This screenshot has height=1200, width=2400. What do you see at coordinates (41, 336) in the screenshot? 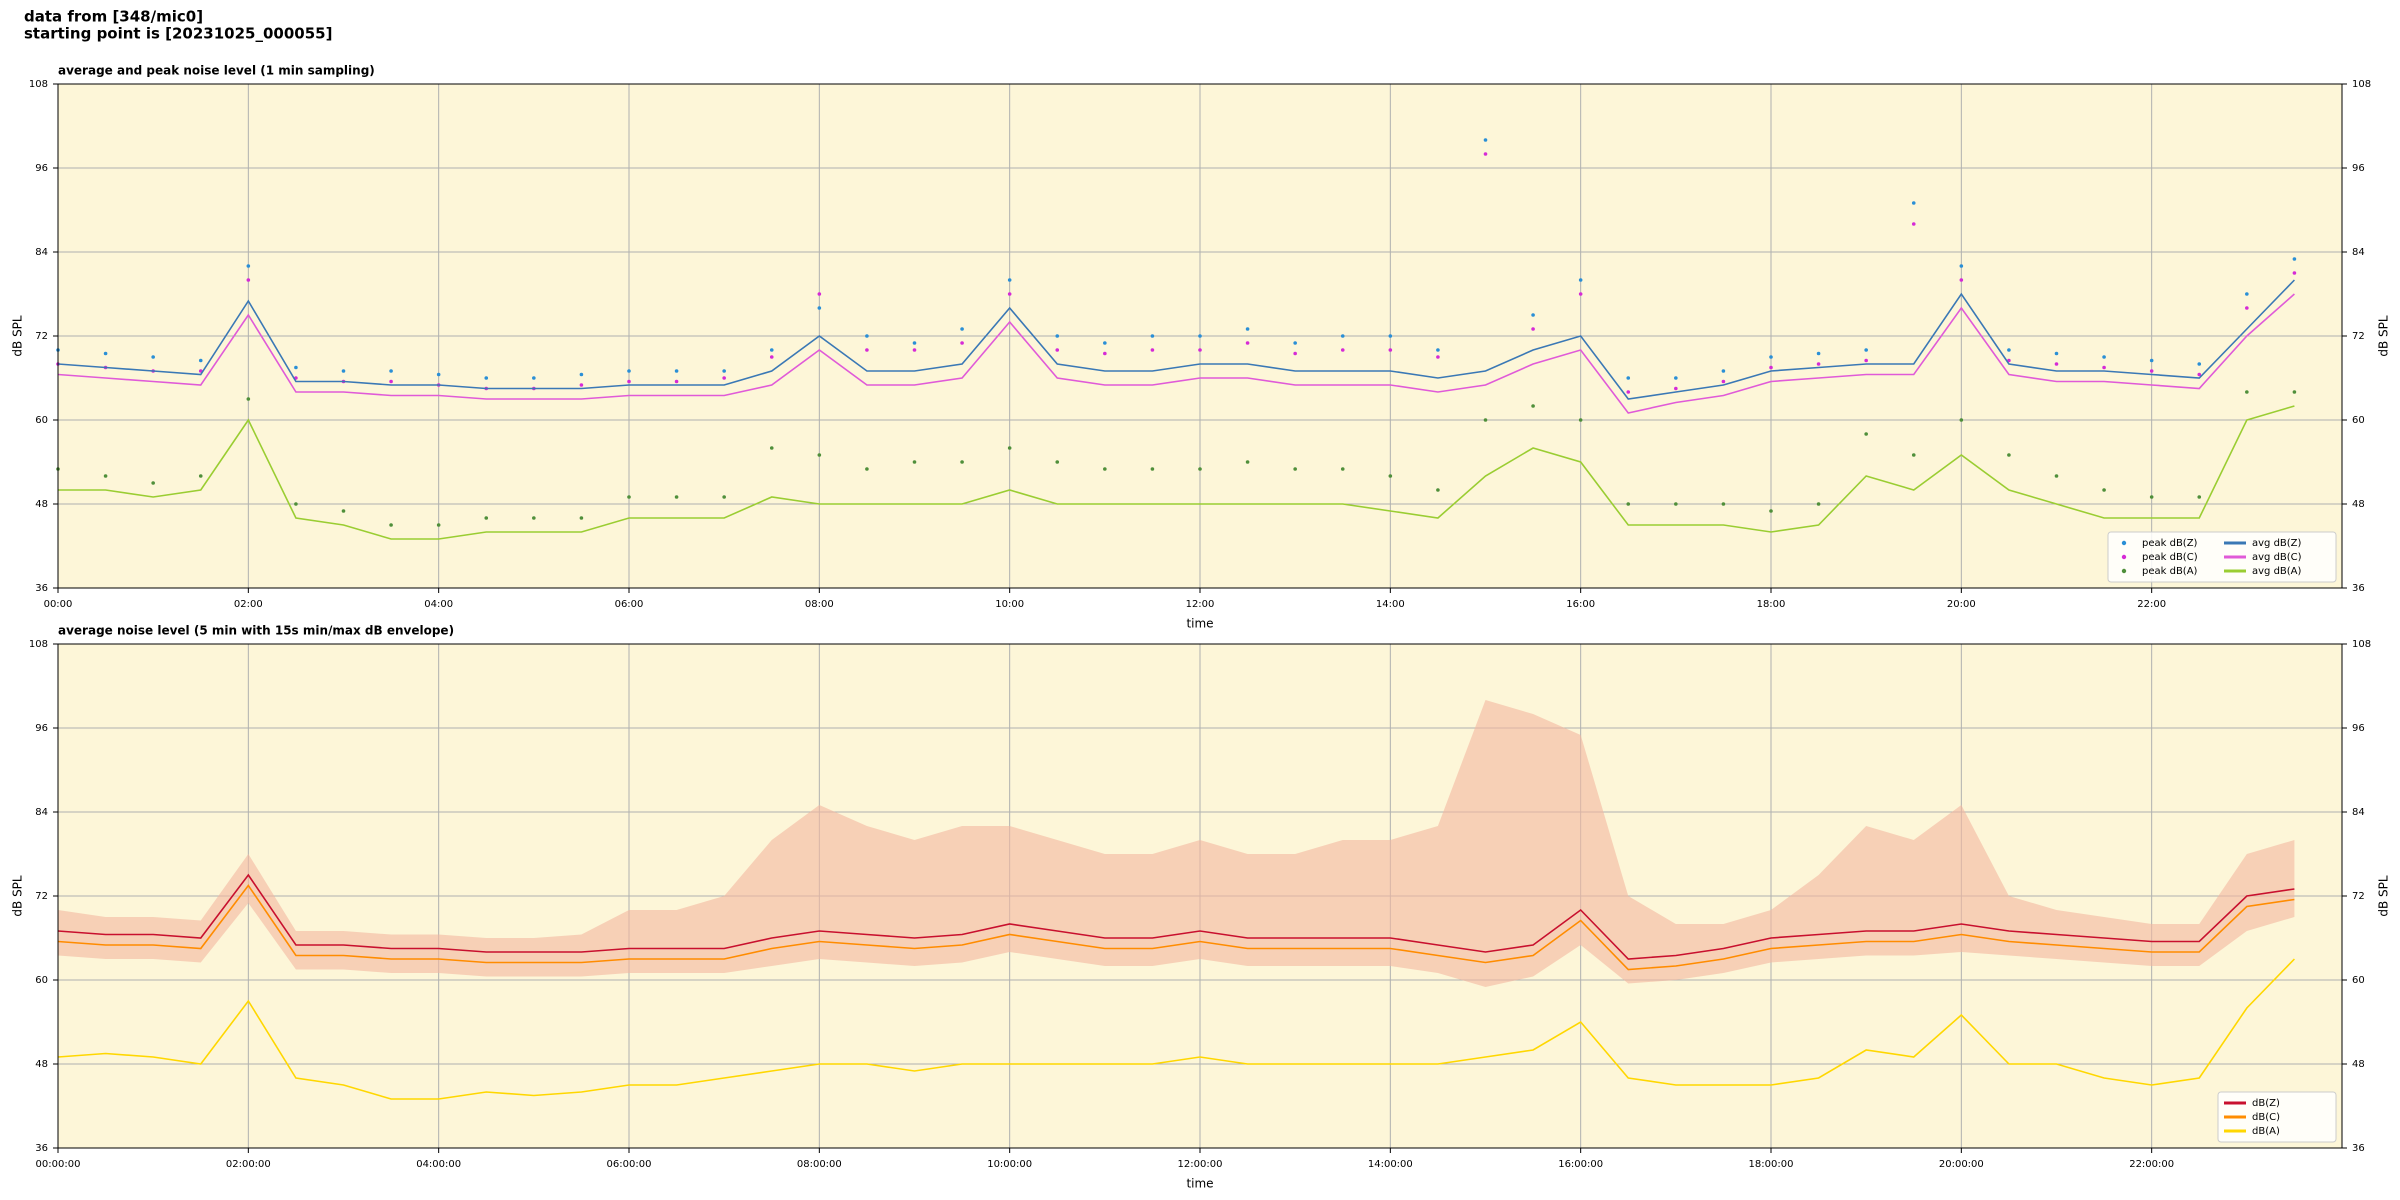
I see `y-tick-label: 72` at bounding box center [41, 336].